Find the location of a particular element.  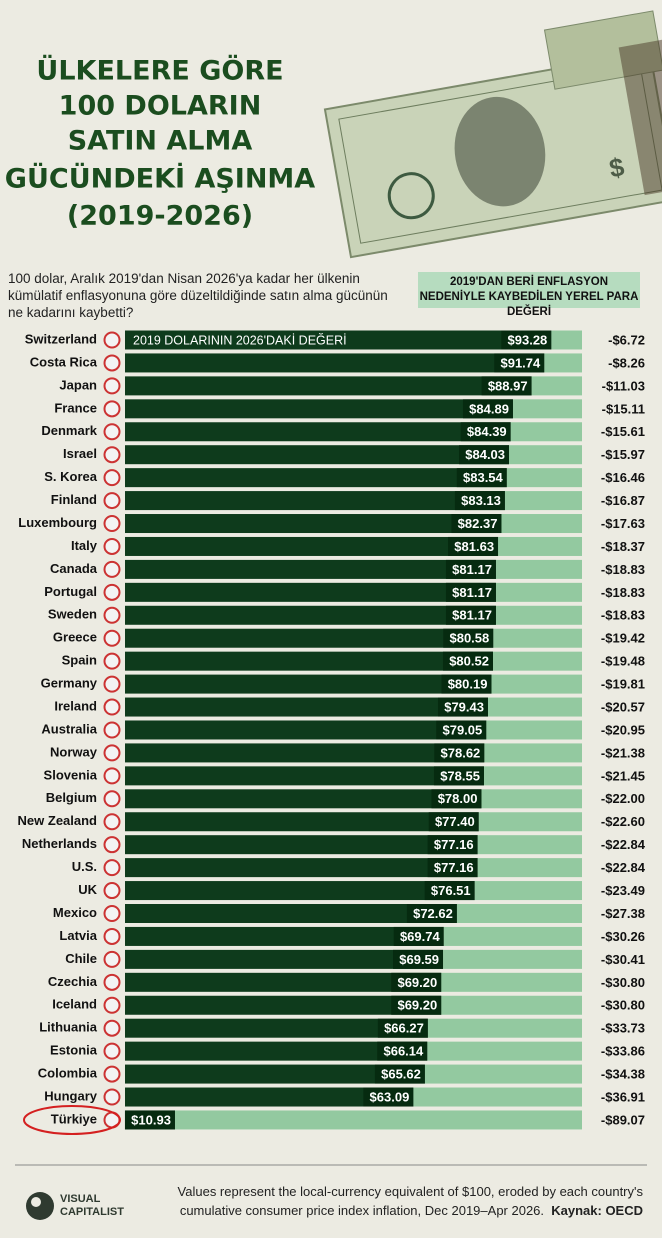

category-label: Sweden is located at coordinates (72, 614).